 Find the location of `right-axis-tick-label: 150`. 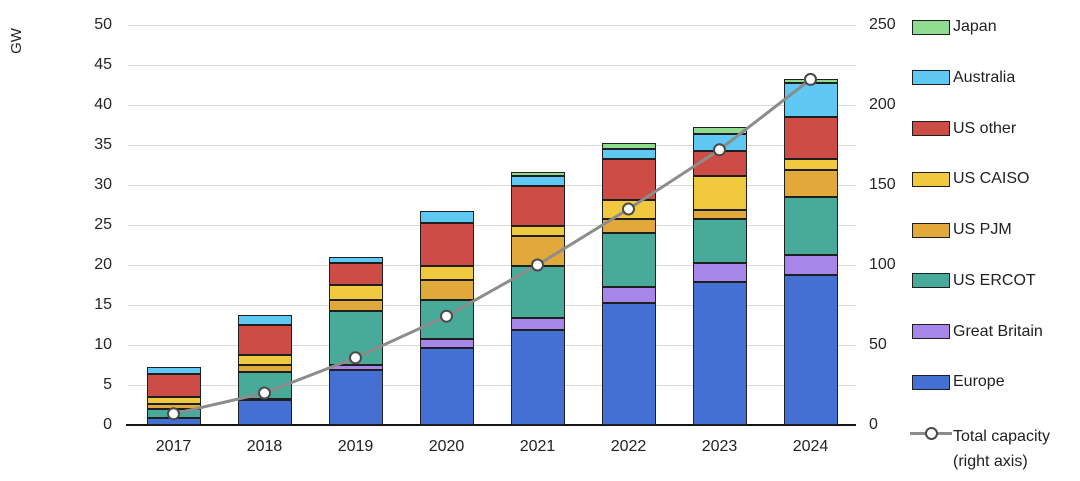

right-axis-tick-label: 150 is located at coordinates (882, 184).